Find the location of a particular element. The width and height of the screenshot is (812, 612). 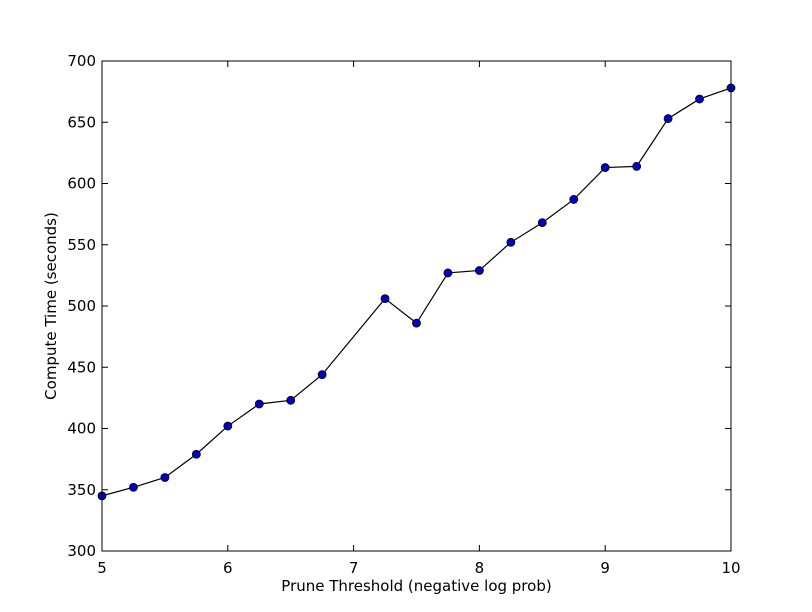

y-tick-label: 350 is located at coordinates (81, 490).